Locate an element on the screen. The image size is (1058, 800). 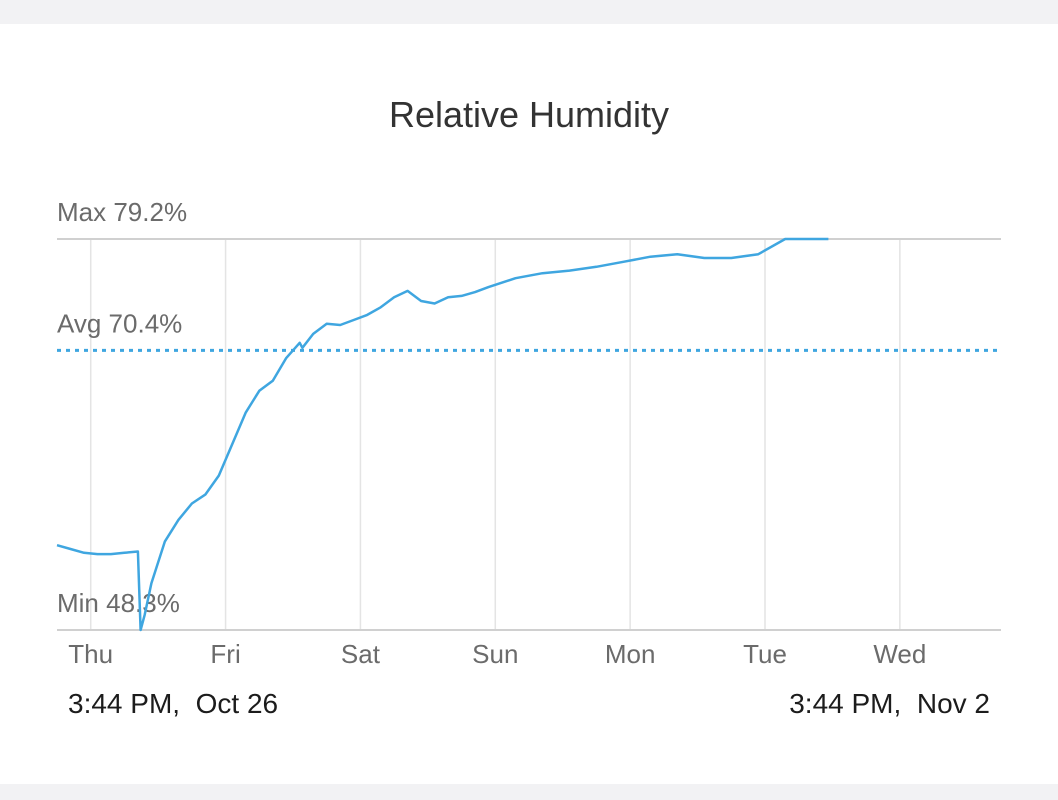
x-tick-mon: Mon is located at coordinates (630, 654).